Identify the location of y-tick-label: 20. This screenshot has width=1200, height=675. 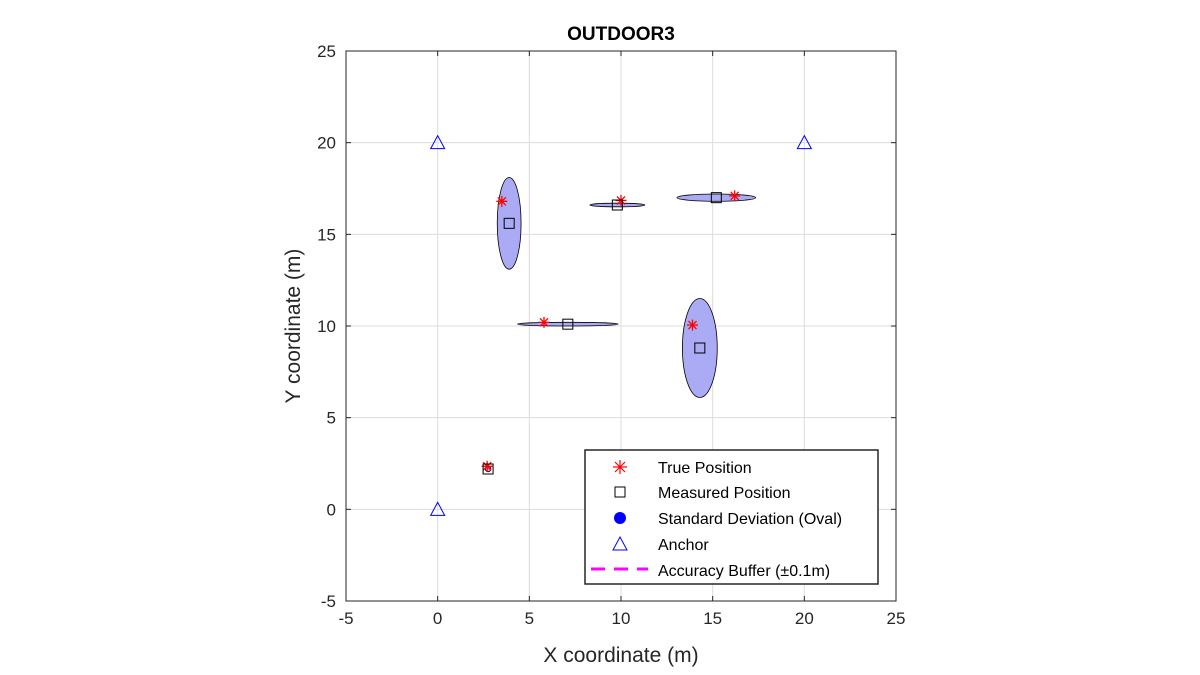
(326, 143).